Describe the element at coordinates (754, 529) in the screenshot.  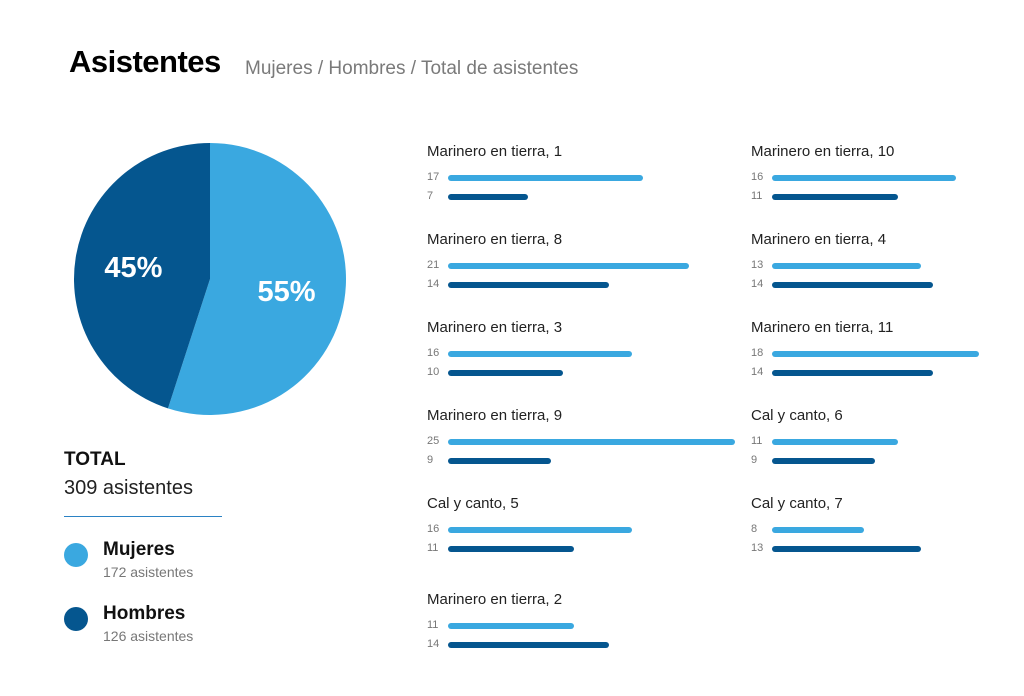
I see `bar-value-label: 8` at that location.